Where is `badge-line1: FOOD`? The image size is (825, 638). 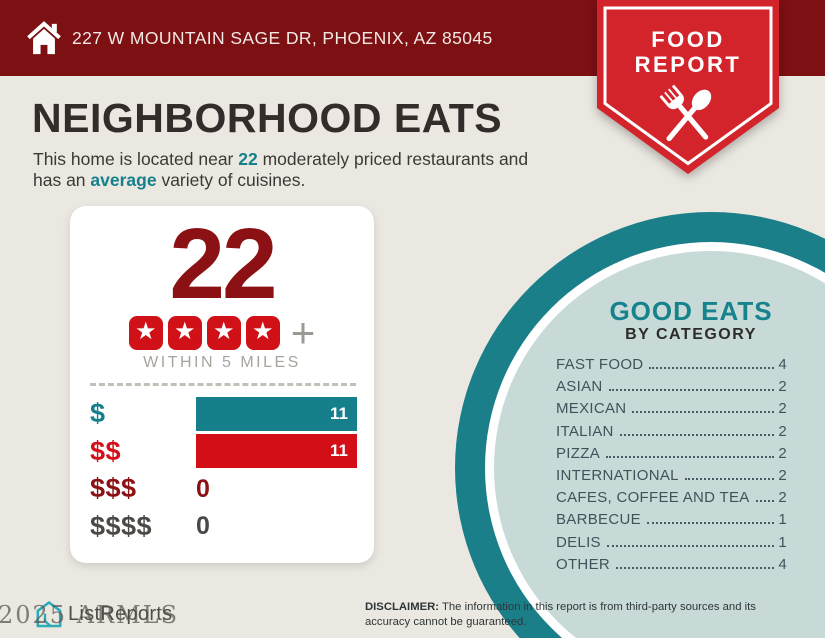 badge-line1: FOOD is located at coordinates (688, 39).